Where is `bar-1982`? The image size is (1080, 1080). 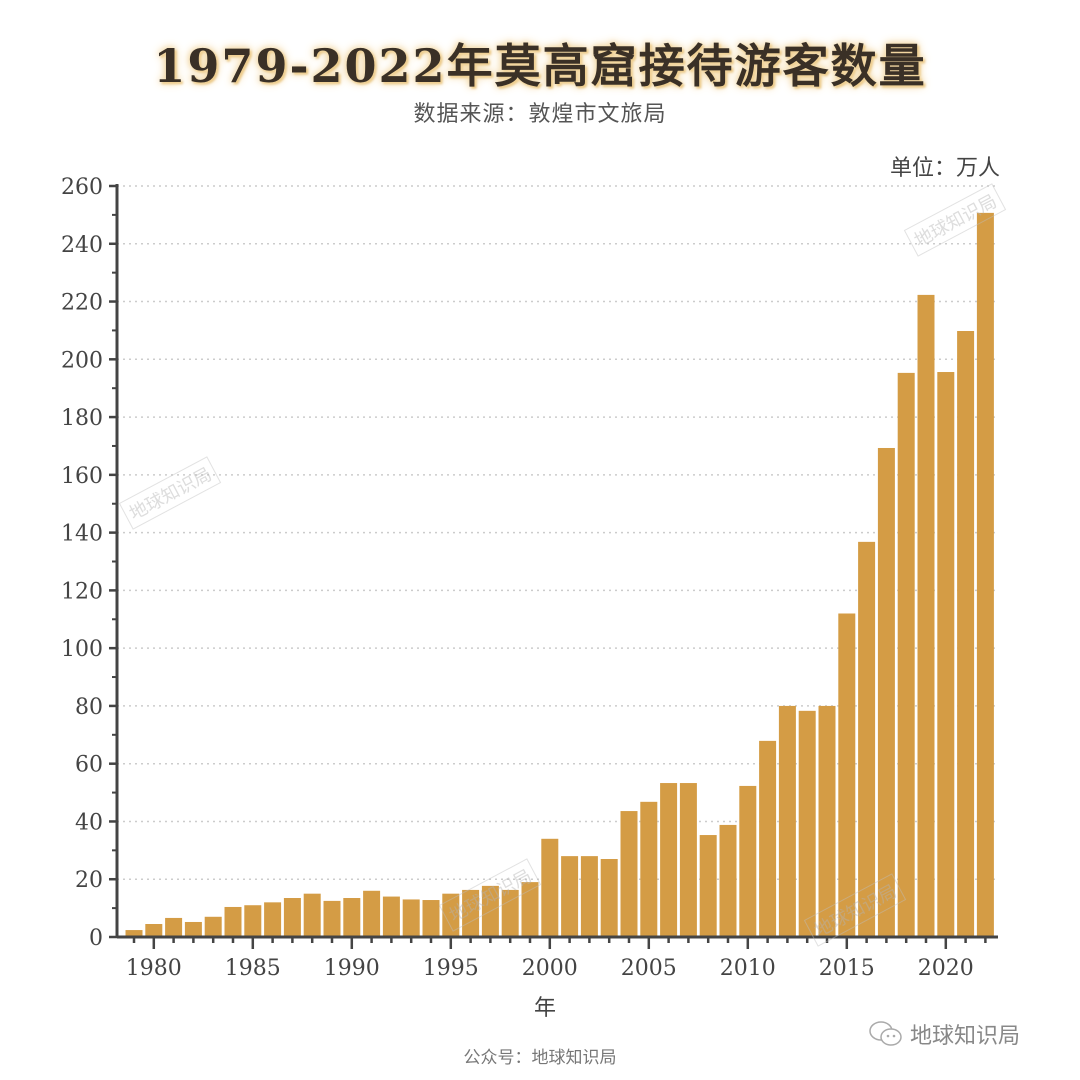 bar-1982 is located at coordinates (193, 929).